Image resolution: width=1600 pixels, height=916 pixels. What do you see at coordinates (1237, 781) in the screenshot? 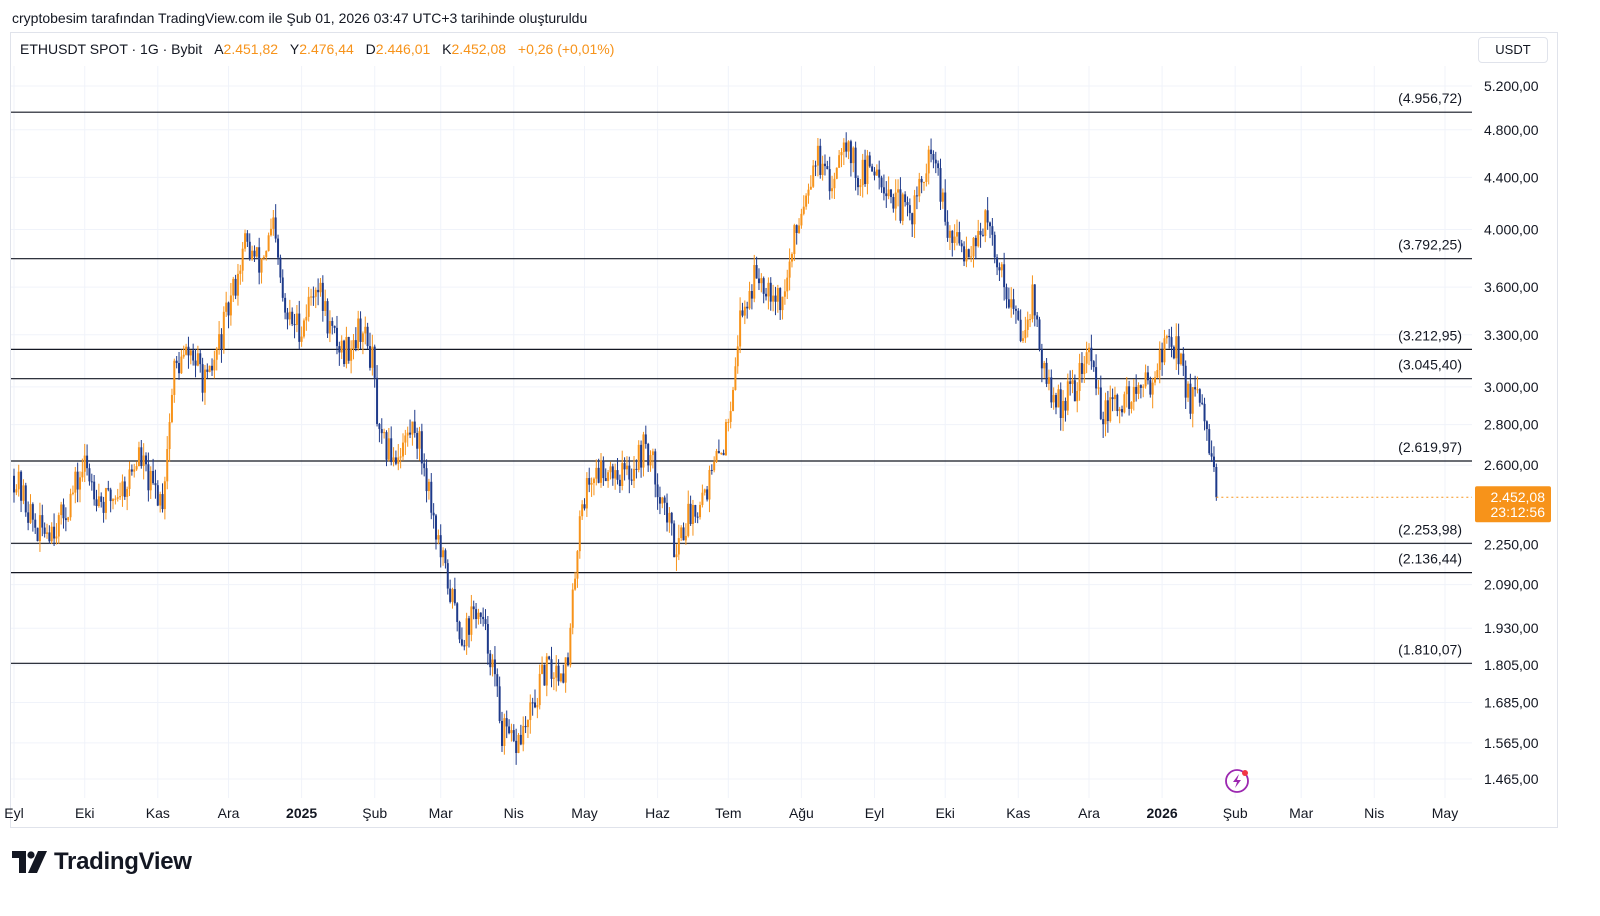
I see `flash-alert-icon` at bounding box center [1237, 781].